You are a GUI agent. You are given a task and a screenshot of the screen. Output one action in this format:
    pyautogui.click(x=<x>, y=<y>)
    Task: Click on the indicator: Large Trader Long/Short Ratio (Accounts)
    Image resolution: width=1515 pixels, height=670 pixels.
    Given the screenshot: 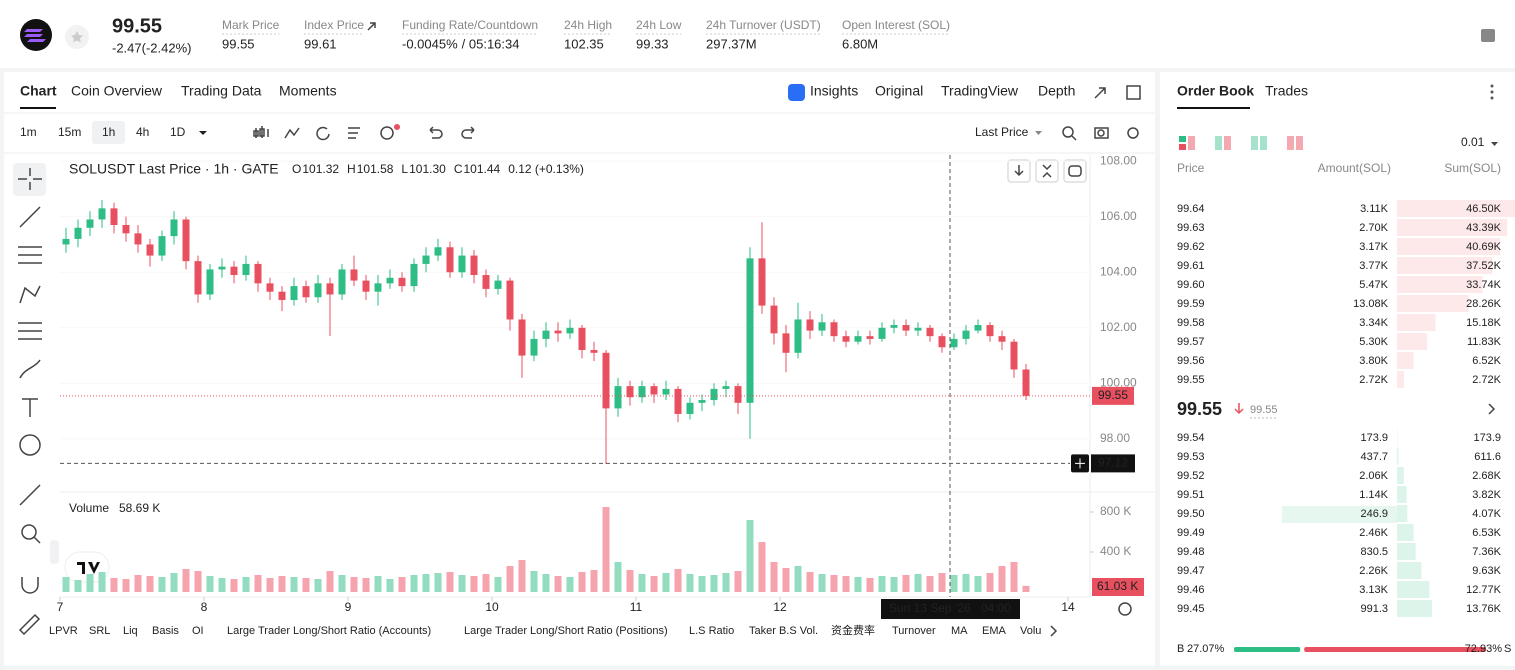 What is the action you would take?
    pyautogui.click(x=329, y=631)
    